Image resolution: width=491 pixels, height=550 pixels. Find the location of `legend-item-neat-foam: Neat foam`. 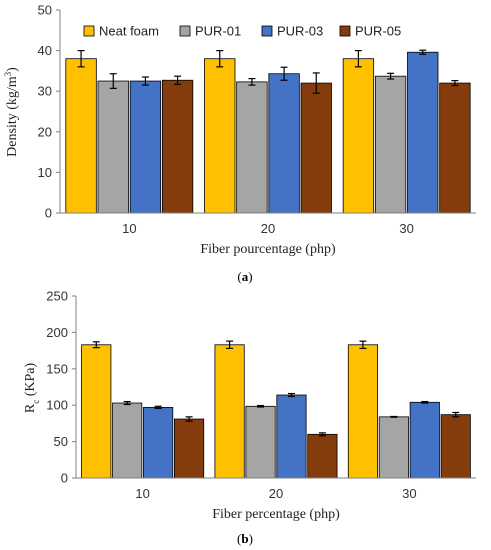

legend-item-neat-foam: Neat foam is located at coordinates (121, 31).